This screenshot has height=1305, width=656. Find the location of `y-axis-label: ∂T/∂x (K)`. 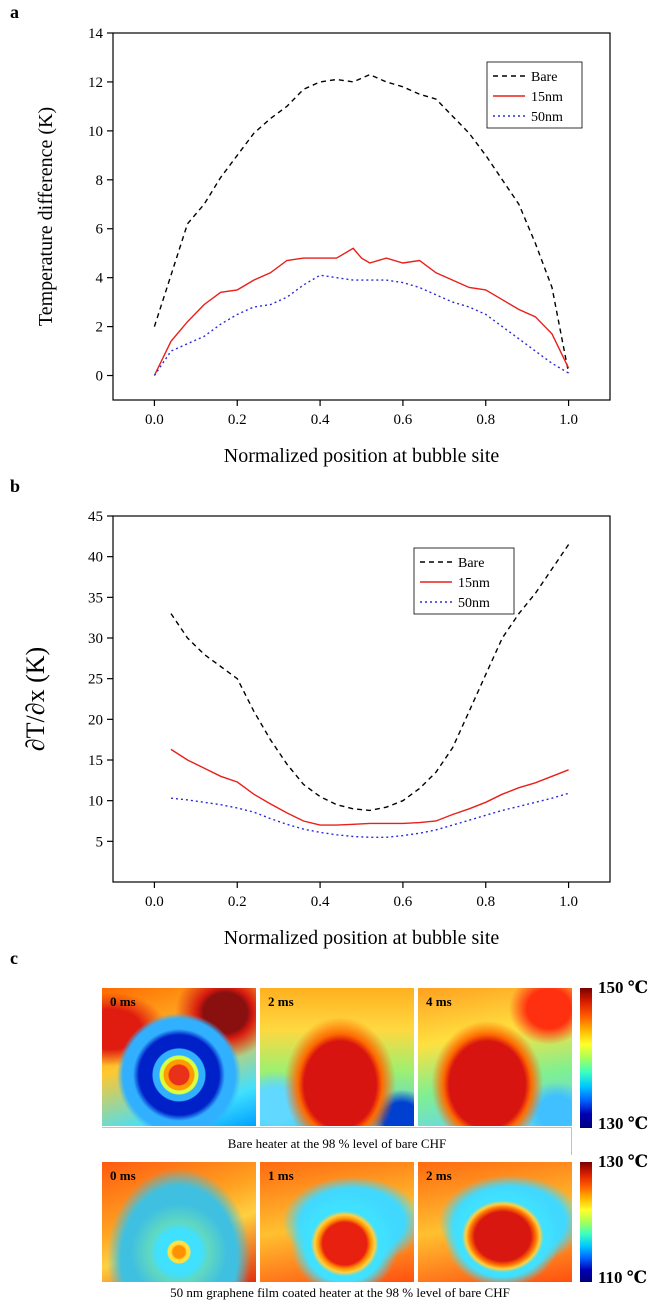

y-axis-label: ∂T/∂x (K) is located at coordinates (35, 699).